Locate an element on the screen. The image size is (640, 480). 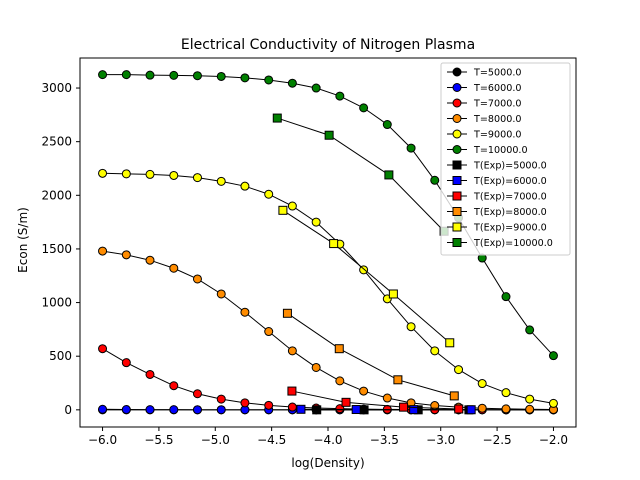
legend-label: T=7000.0 is located at coordinates (497, 104).